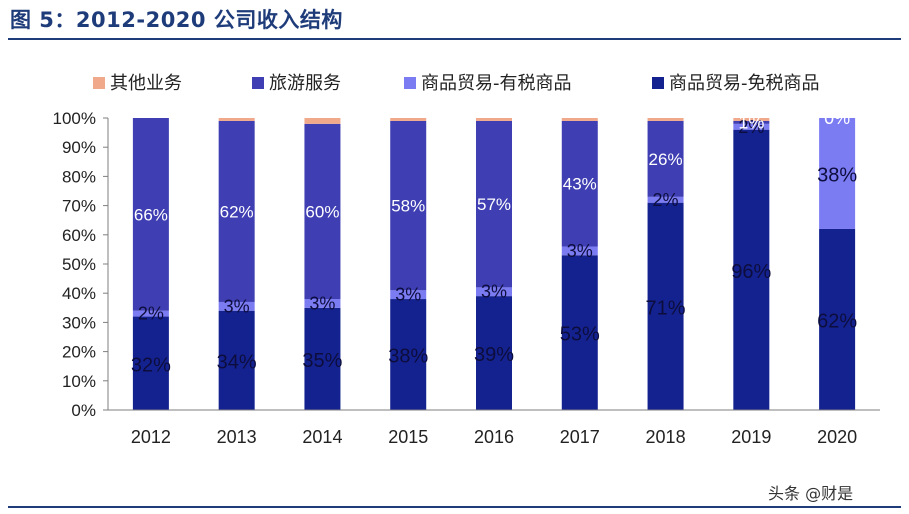 This screenshot has width=909, height=514. Describe the element at coordinates (151, 437) in the screenshot. I see `x-tick-label: 2012` at that location.